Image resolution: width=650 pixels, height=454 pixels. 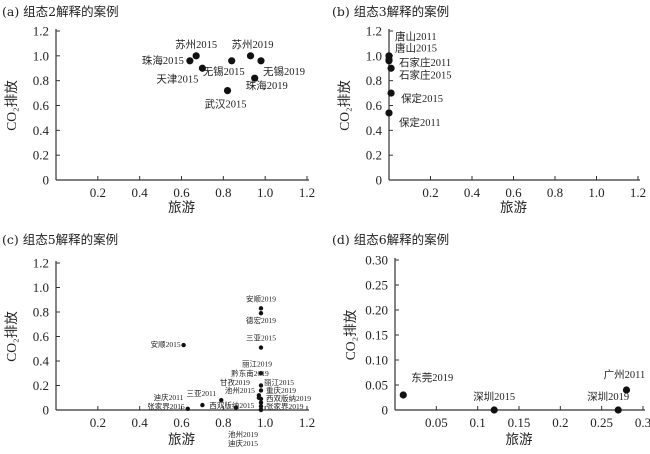 What do you see at coordinates (385, 410) in the screenshot?
I see `panel-d-y-tick-label: 0` at bounding box center [385, 410].